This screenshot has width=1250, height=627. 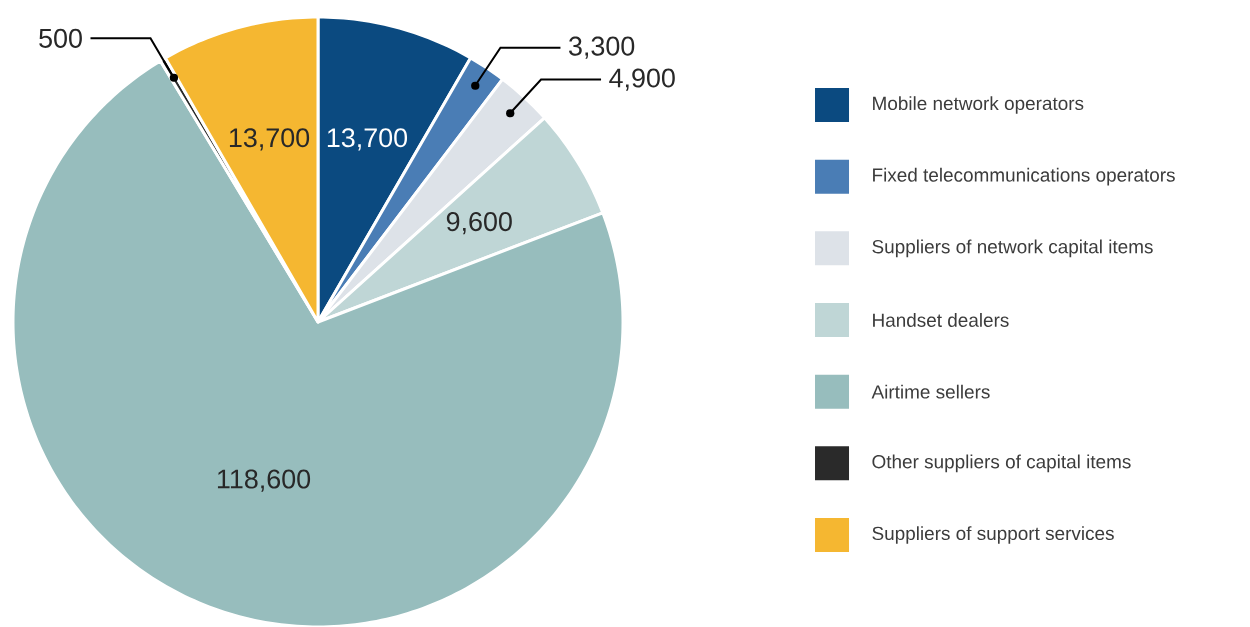 I want to click on legend-label: Suppliers of network capital items, so click(x=1012, y=248).